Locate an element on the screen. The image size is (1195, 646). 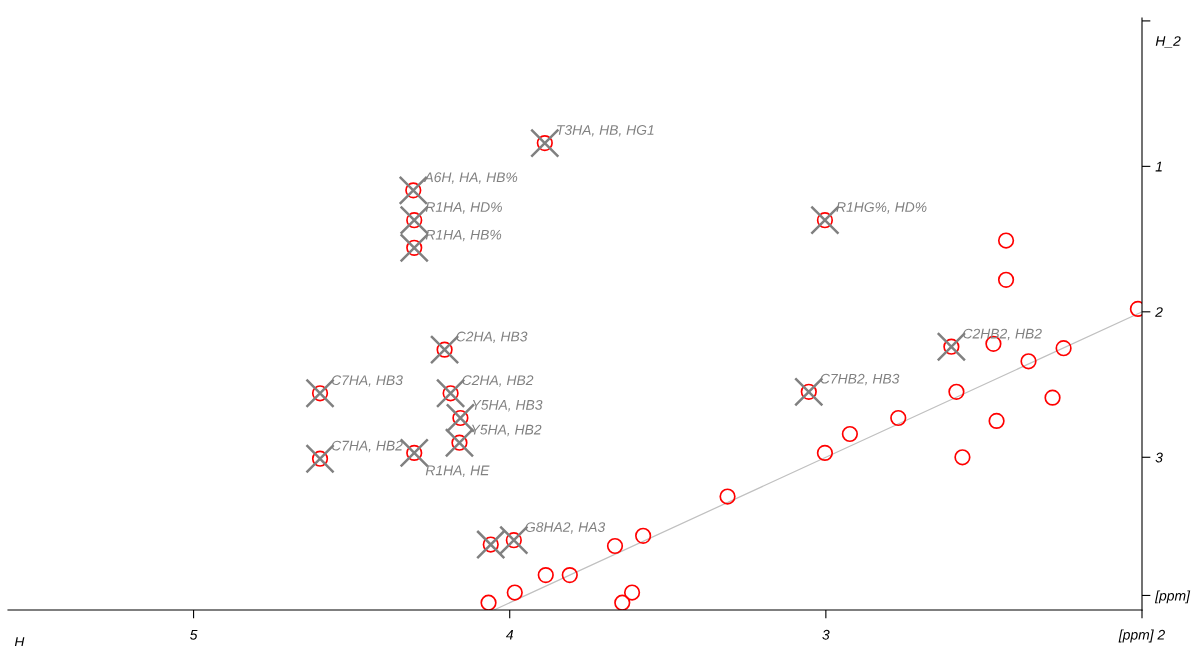
y-tick-label: 2 is located at coordinates (1159, 312).